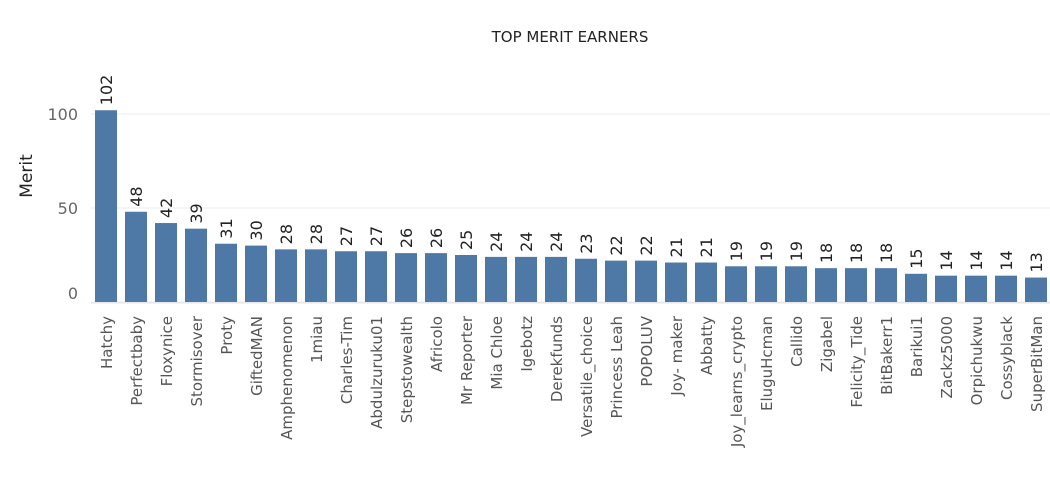 The image size is (1050, 483). I want to click on x-tick-label: Cossyblack, so click(1007, 358).